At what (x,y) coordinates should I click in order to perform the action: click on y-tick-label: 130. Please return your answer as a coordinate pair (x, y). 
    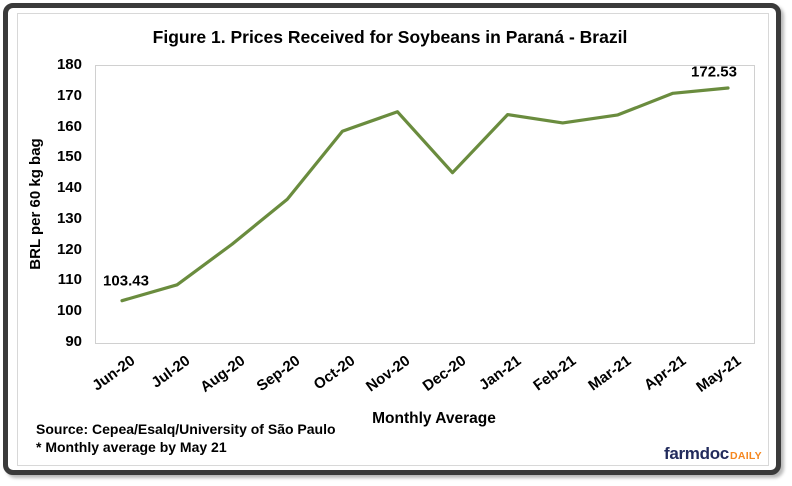
    Looking at the image, I should click on (69, 218).